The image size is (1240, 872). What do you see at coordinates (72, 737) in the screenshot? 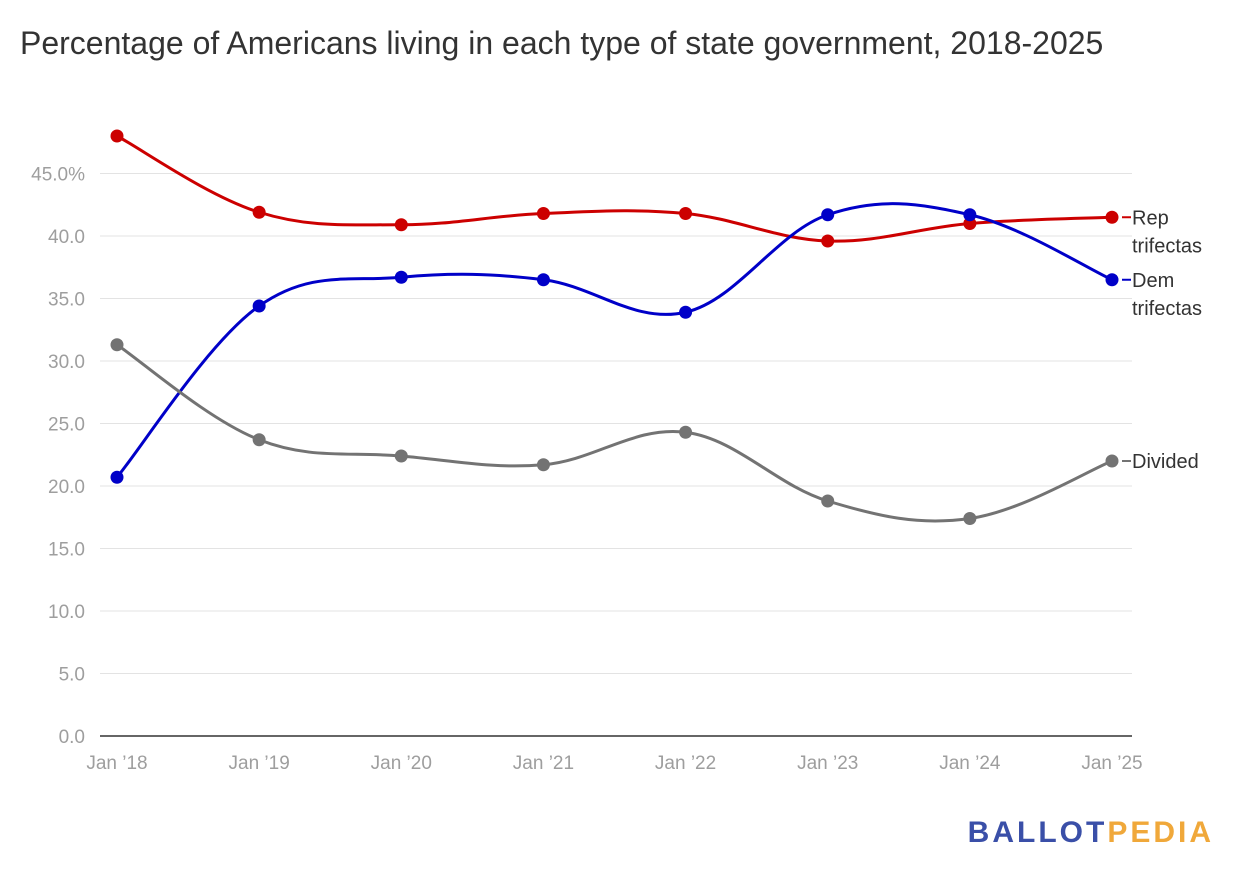
I see `y-tick-label: 0.0` at bounding box center [72, 737].